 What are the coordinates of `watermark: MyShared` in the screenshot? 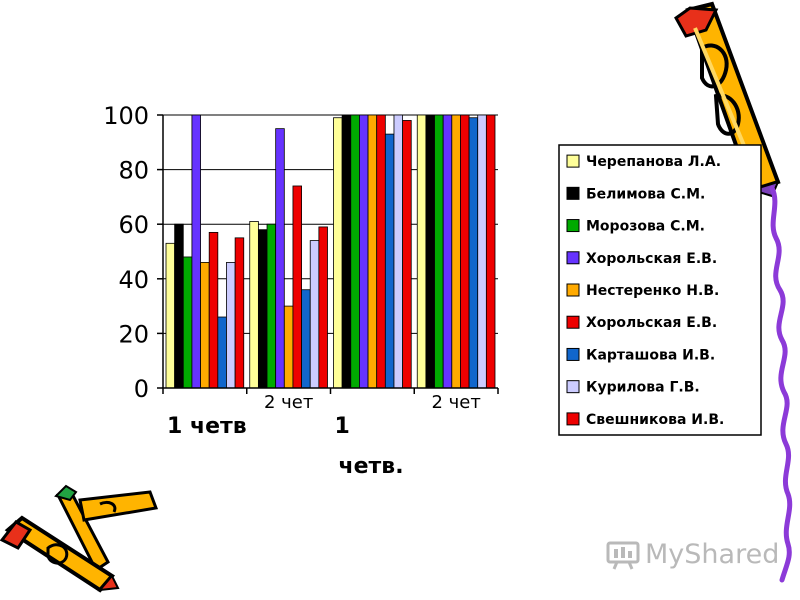 It's located at (692, 554).